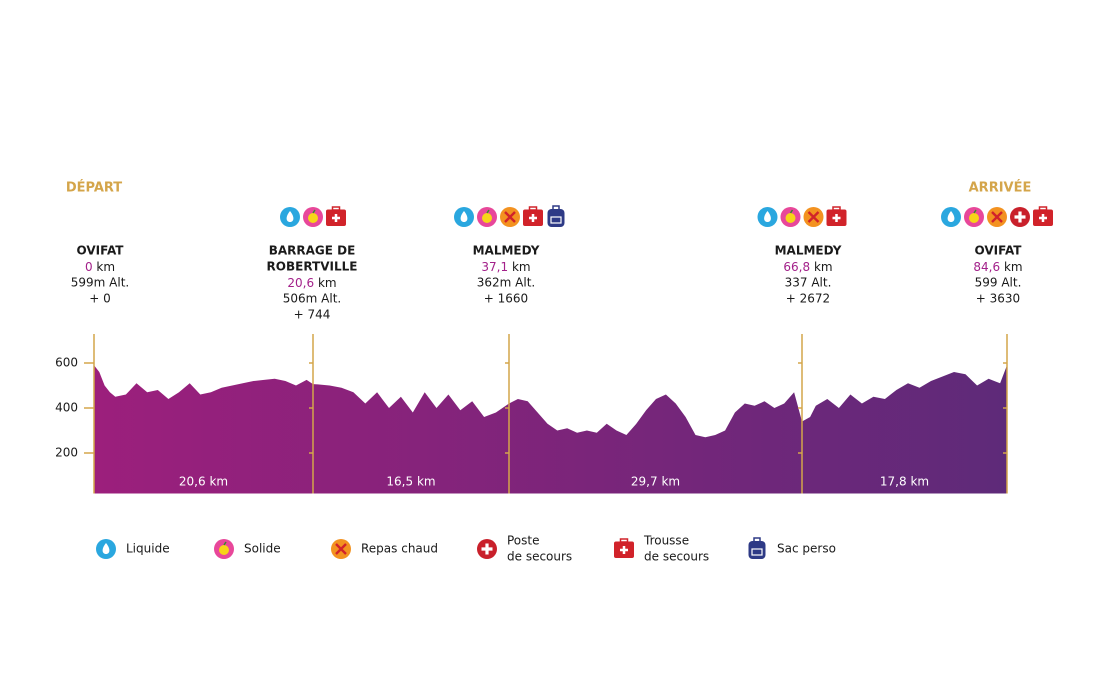  Describe the element at coordinates (523, 541) in the screenshot. I see `legend-label: Poste` at that location.